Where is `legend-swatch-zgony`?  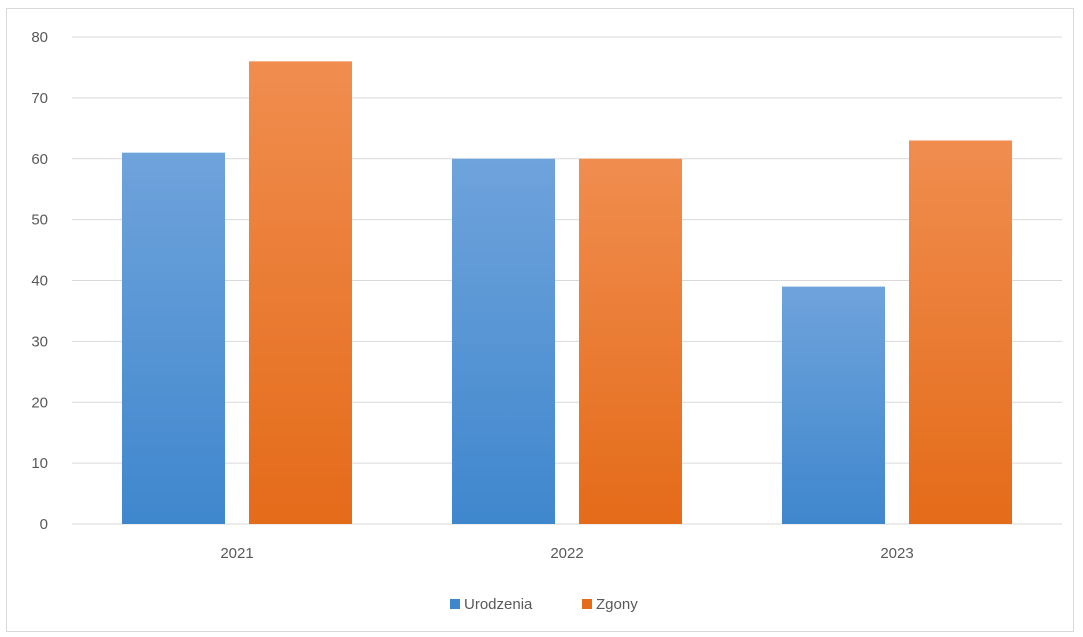 legend-swatch-zgony is located at coordinates (587, 604).